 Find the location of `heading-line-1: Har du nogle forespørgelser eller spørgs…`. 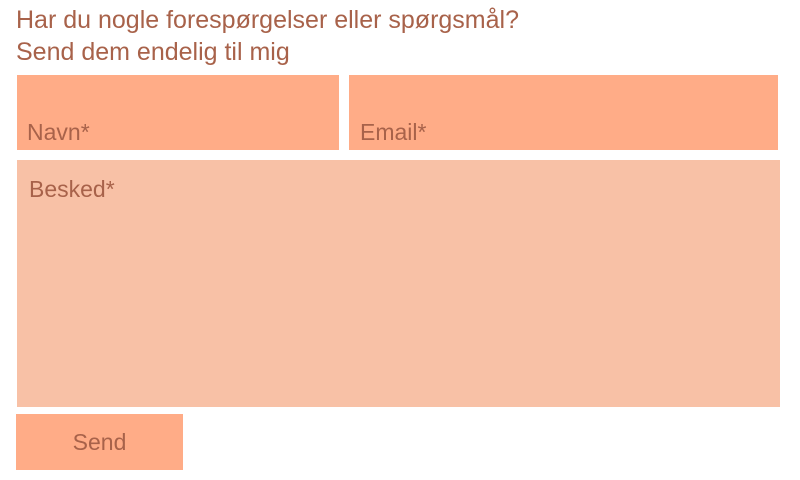

heading-line-1: Har du nogle forespørgelser eller spørgs… is located at coordinates (267, 20).